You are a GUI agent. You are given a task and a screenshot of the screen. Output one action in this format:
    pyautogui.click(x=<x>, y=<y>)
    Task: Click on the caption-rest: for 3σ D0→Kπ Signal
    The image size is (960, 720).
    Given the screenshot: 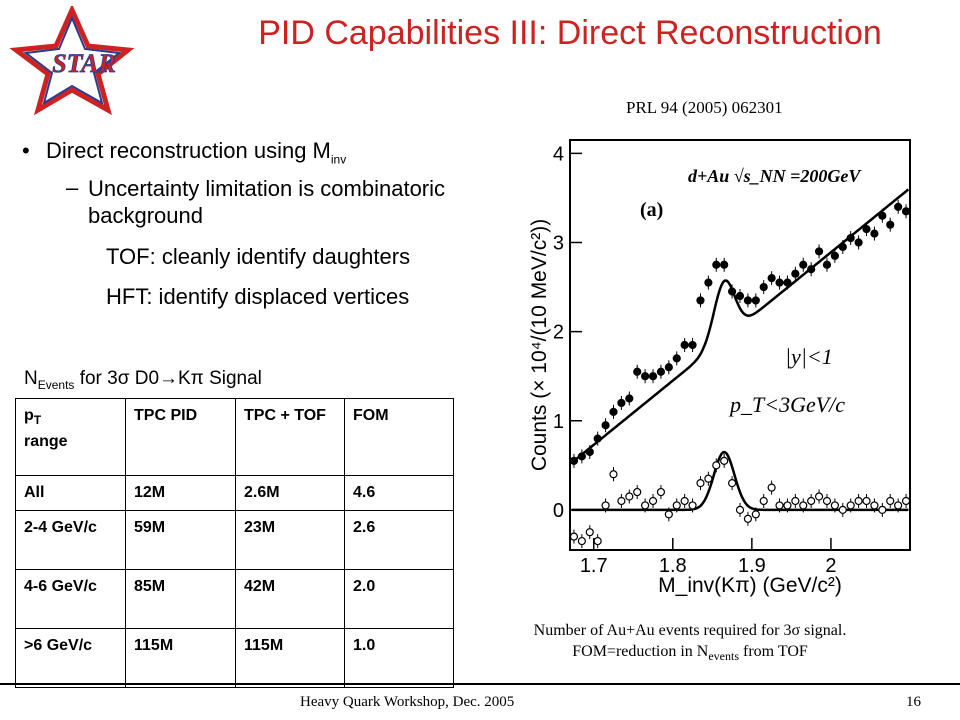 What is the action you would take?
    pyautogui.click(x=168, y=378)
    